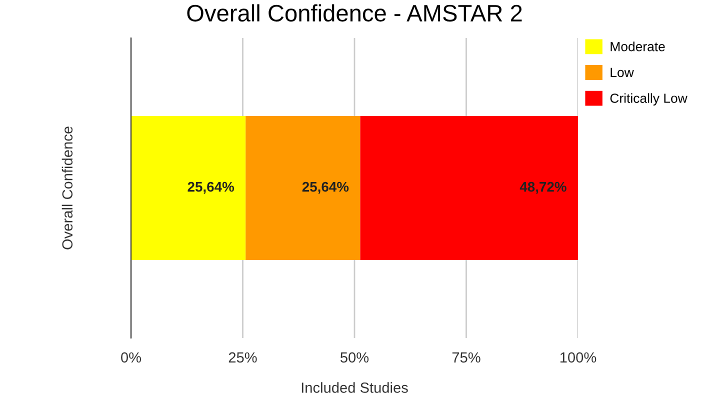  Describe the element at coordinates (649, 99) in the screenshot. I see `legend-label: Critically Low` at that location.